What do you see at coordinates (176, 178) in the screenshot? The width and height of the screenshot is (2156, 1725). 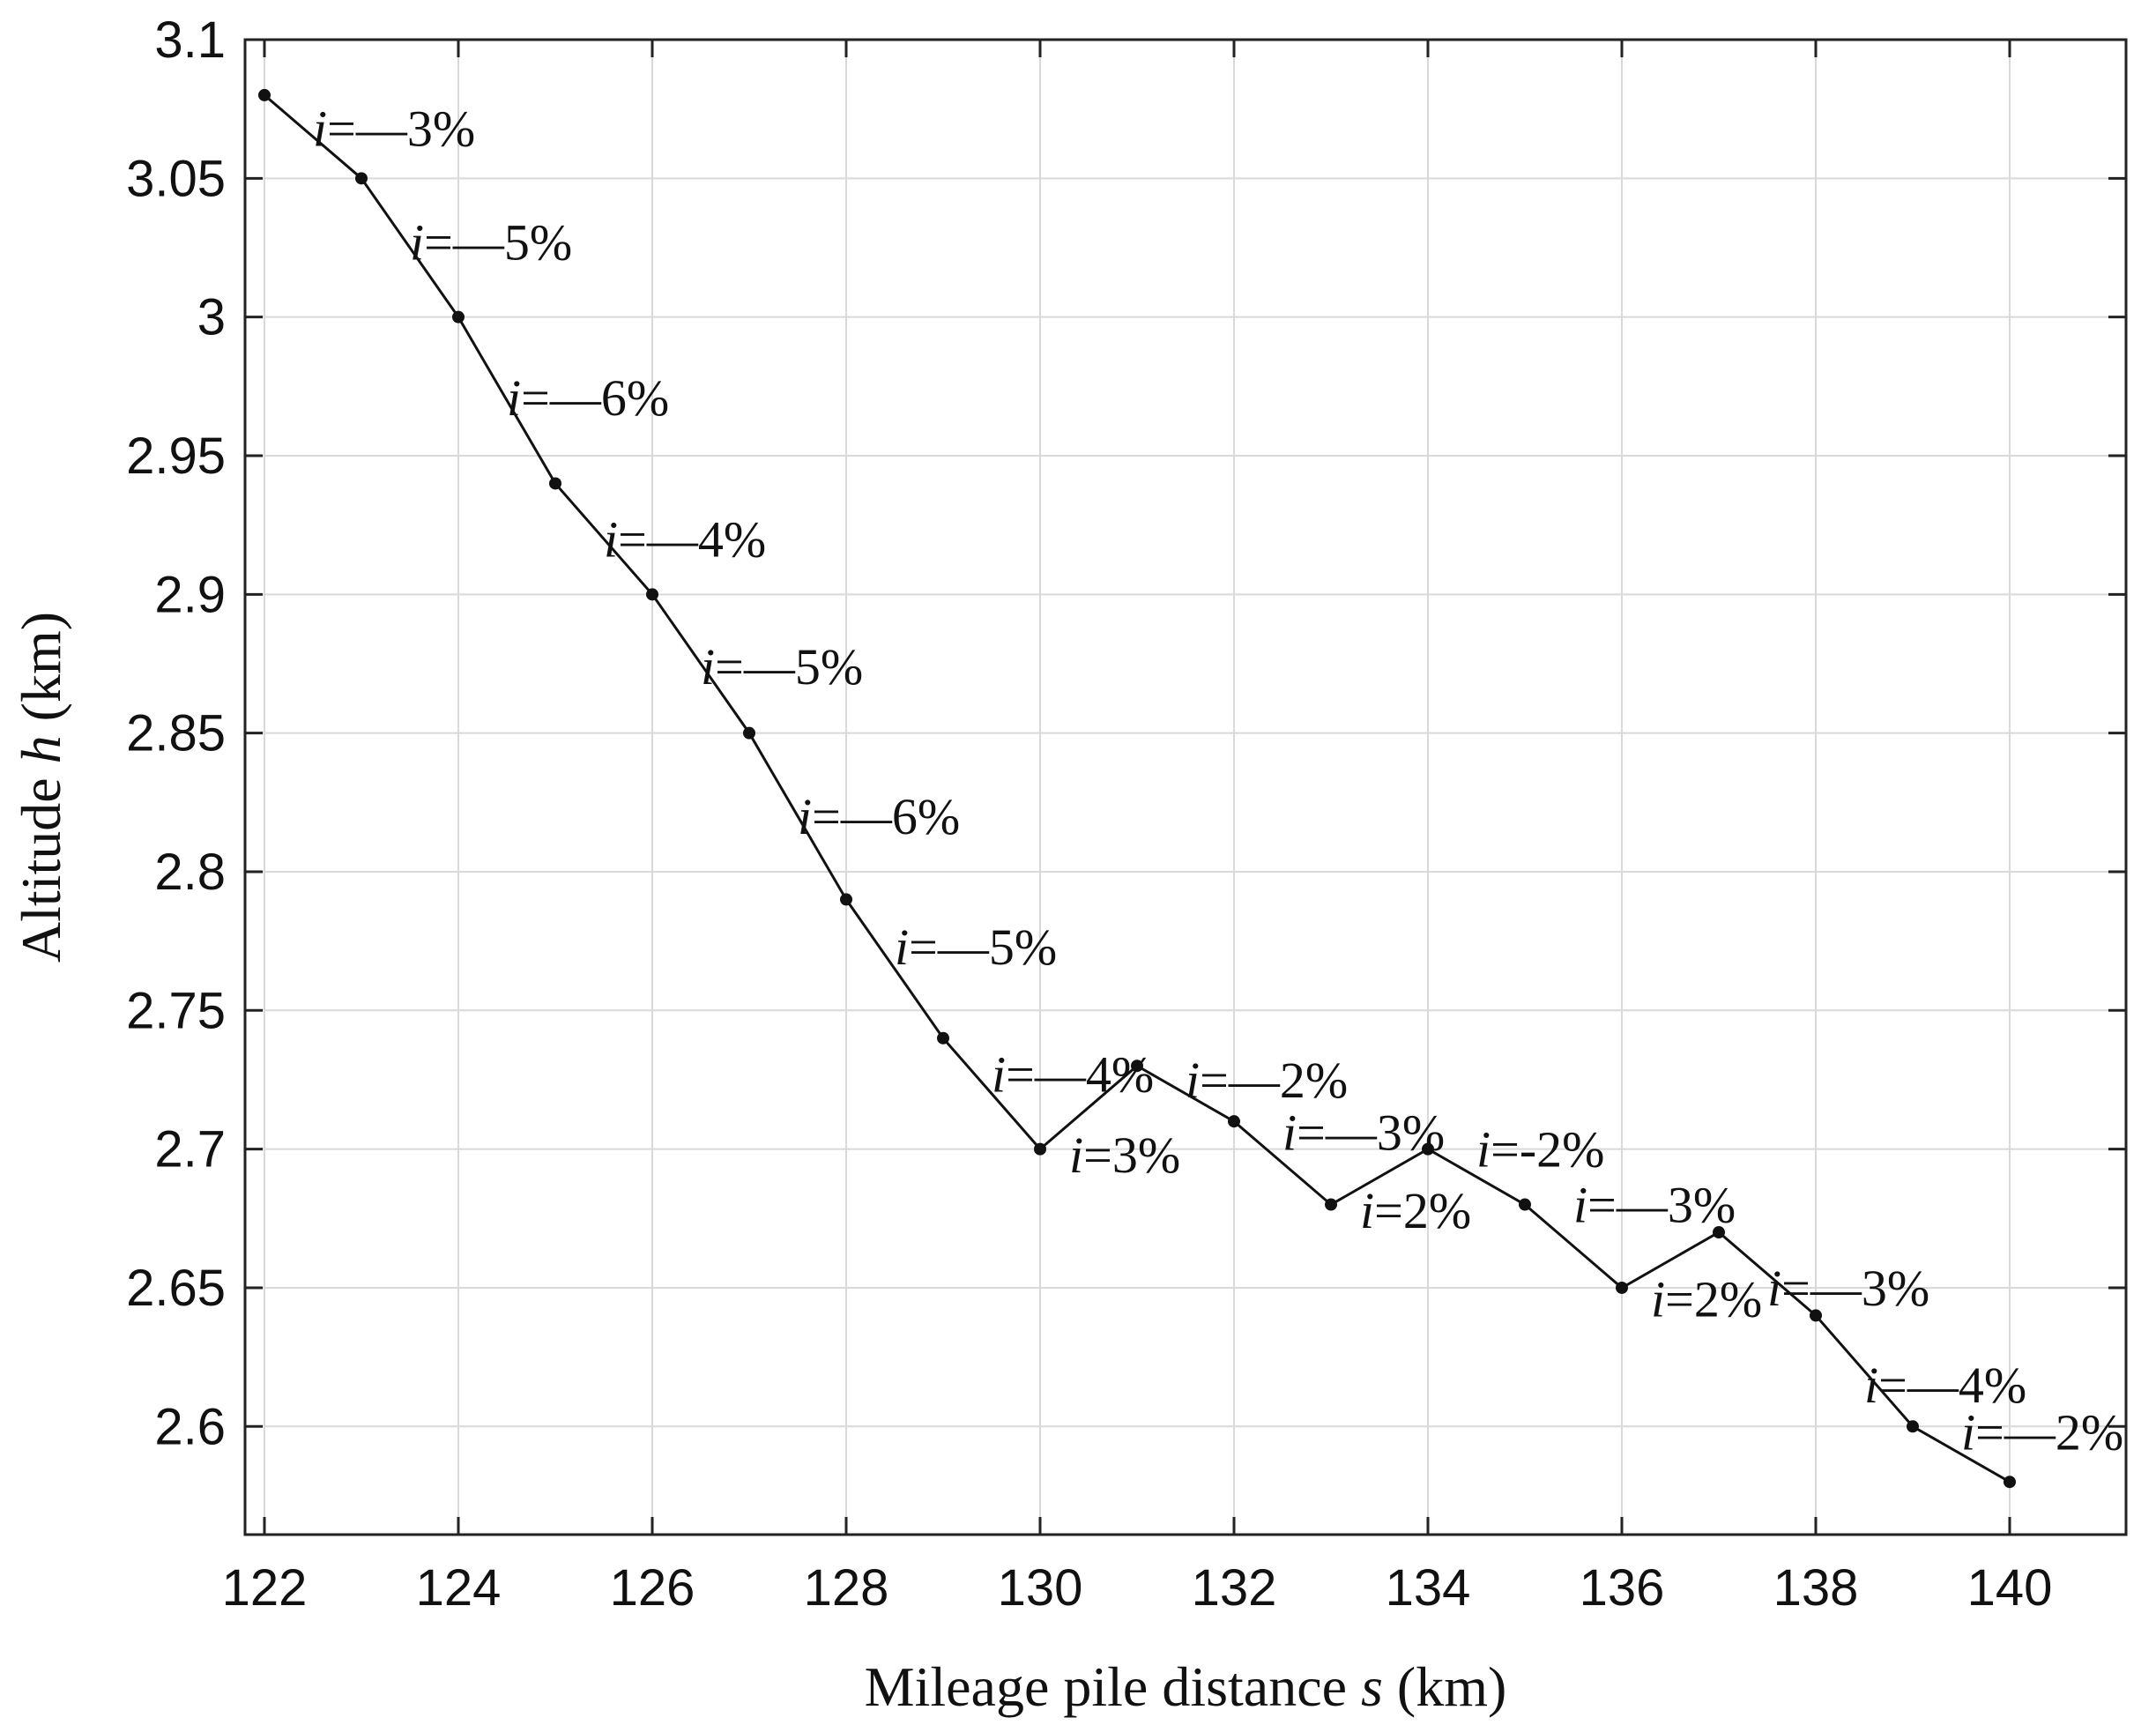 I see `y-tick-label: 3.05` at bounding box center [176, 178].